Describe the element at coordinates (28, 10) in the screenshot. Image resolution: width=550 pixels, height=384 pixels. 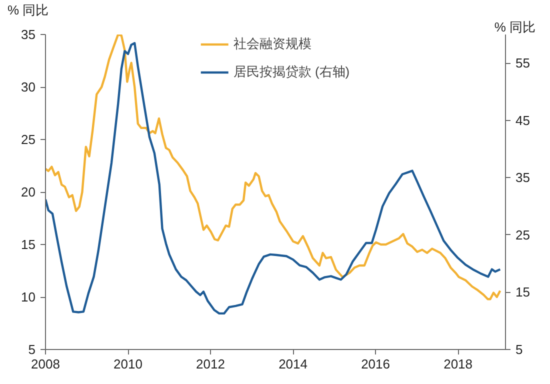
I see `y-axis-title: % 同比` at that location.